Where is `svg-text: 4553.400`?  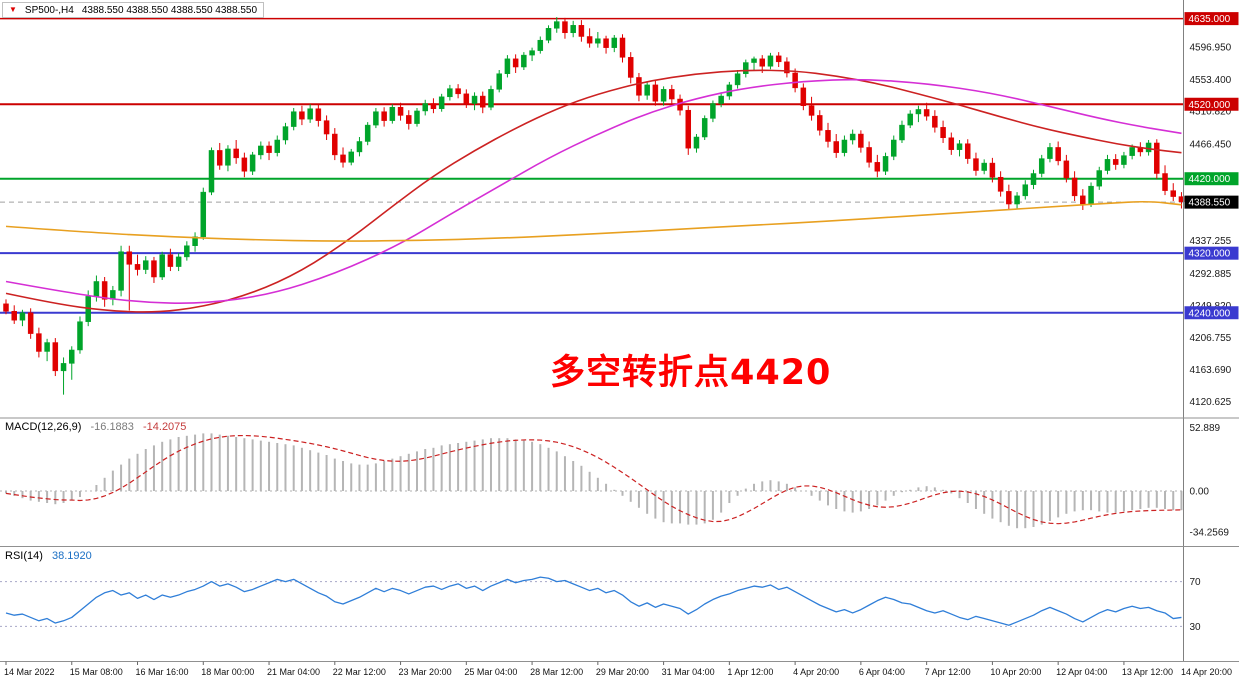
svg-text: 4553.400 is located at coordinates (1211, 80).